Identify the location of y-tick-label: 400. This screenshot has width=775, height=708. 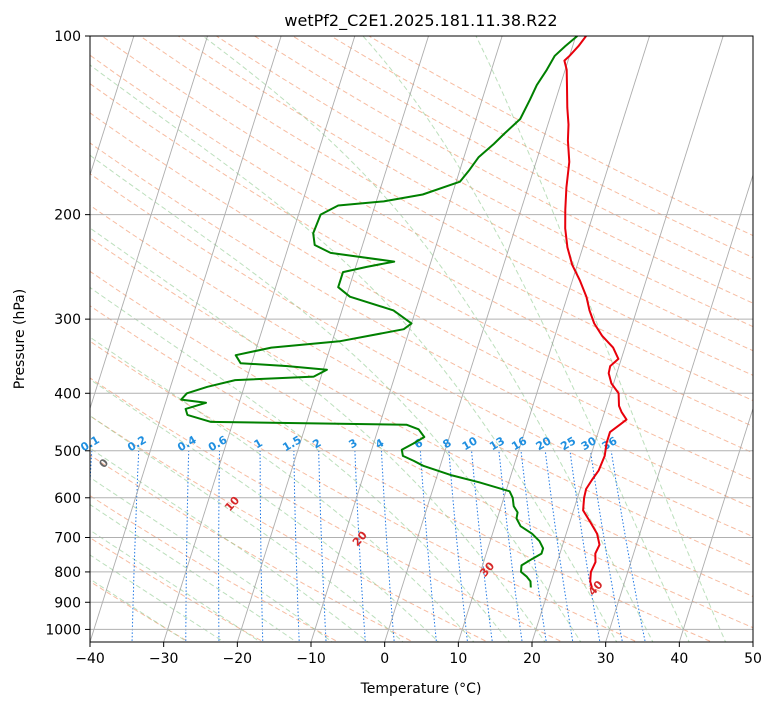
(67, 394).